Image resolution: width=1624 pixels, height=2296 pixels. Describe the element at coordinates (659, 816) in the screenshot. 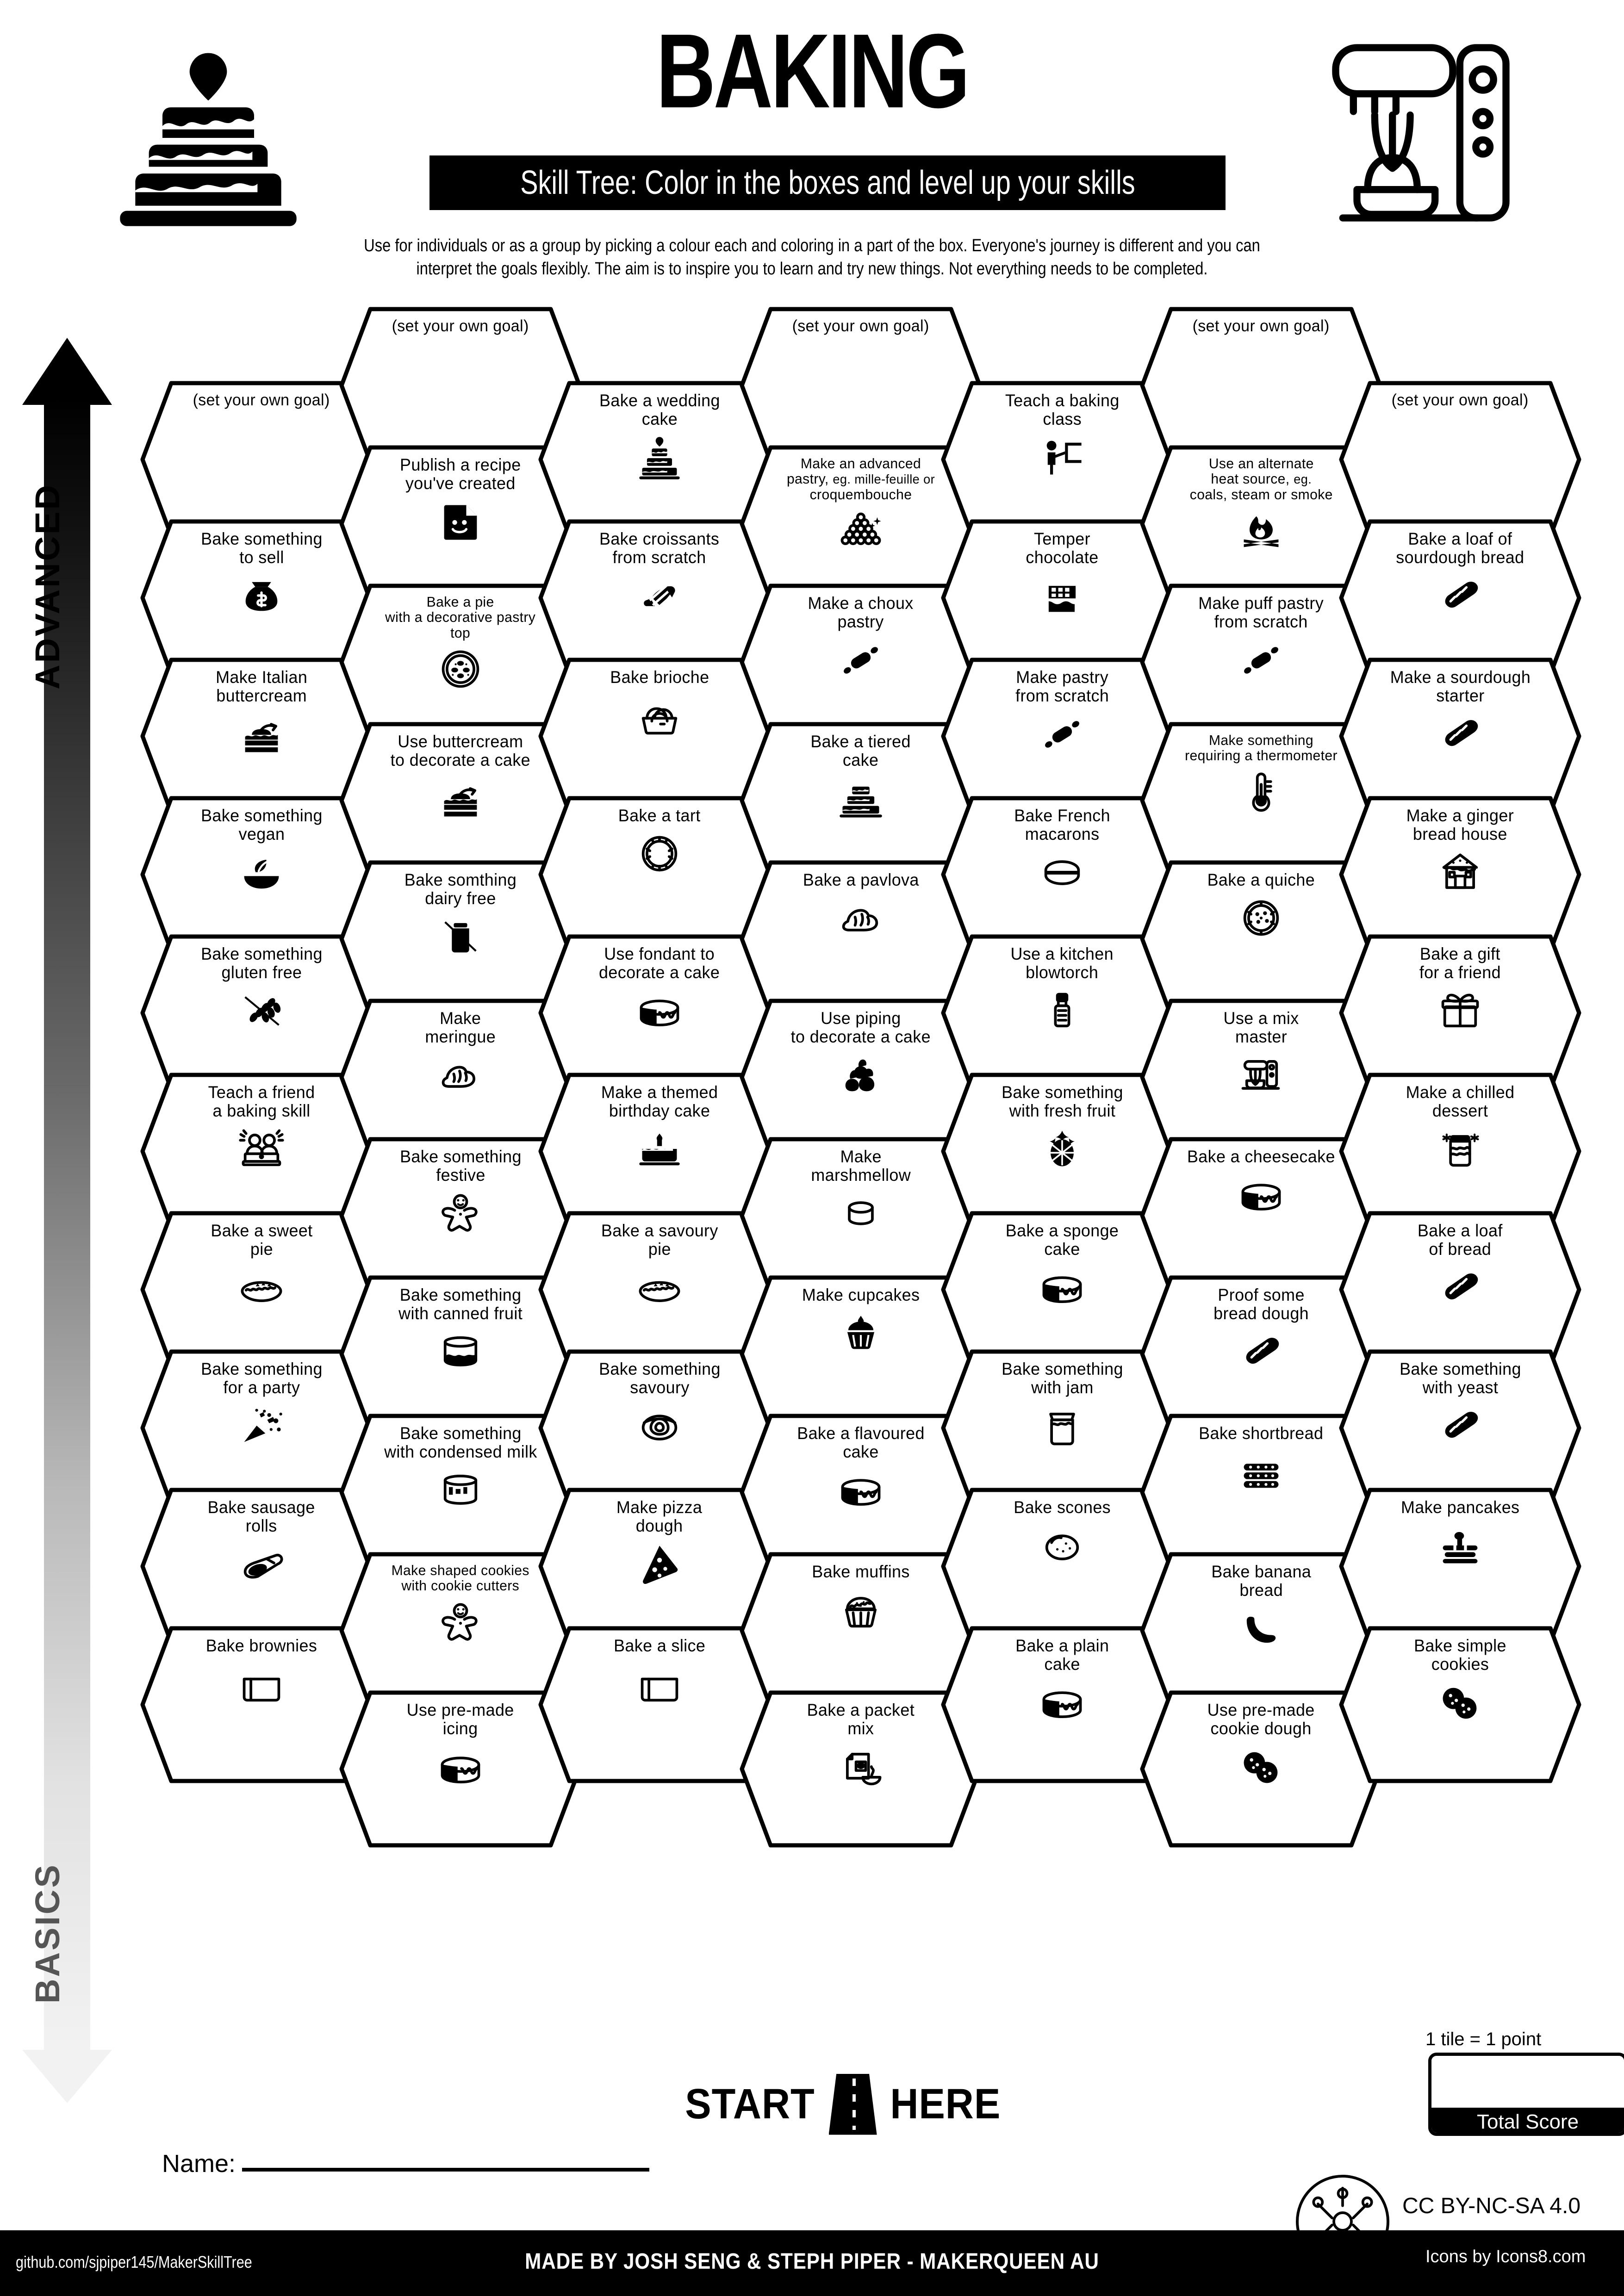

I see `skill-tile-label: Bake a tart` at that location.